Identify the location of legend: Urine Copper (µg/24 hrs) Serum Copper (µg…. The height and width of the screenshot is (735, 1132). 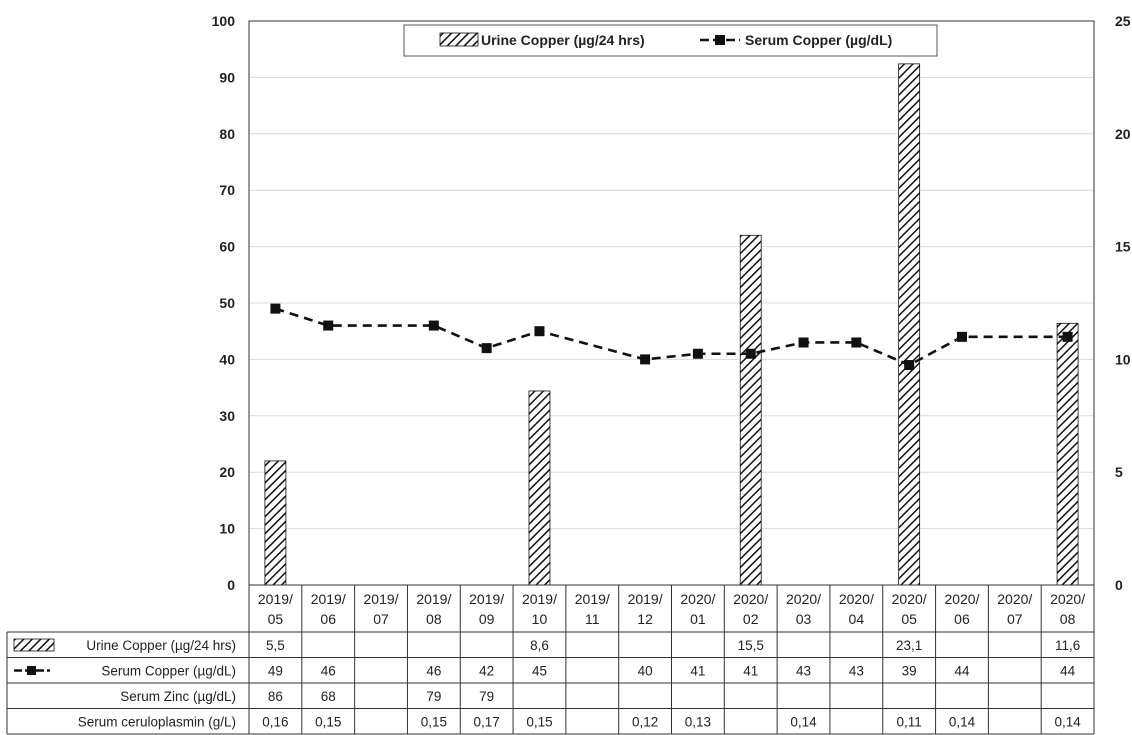
(670, 40).